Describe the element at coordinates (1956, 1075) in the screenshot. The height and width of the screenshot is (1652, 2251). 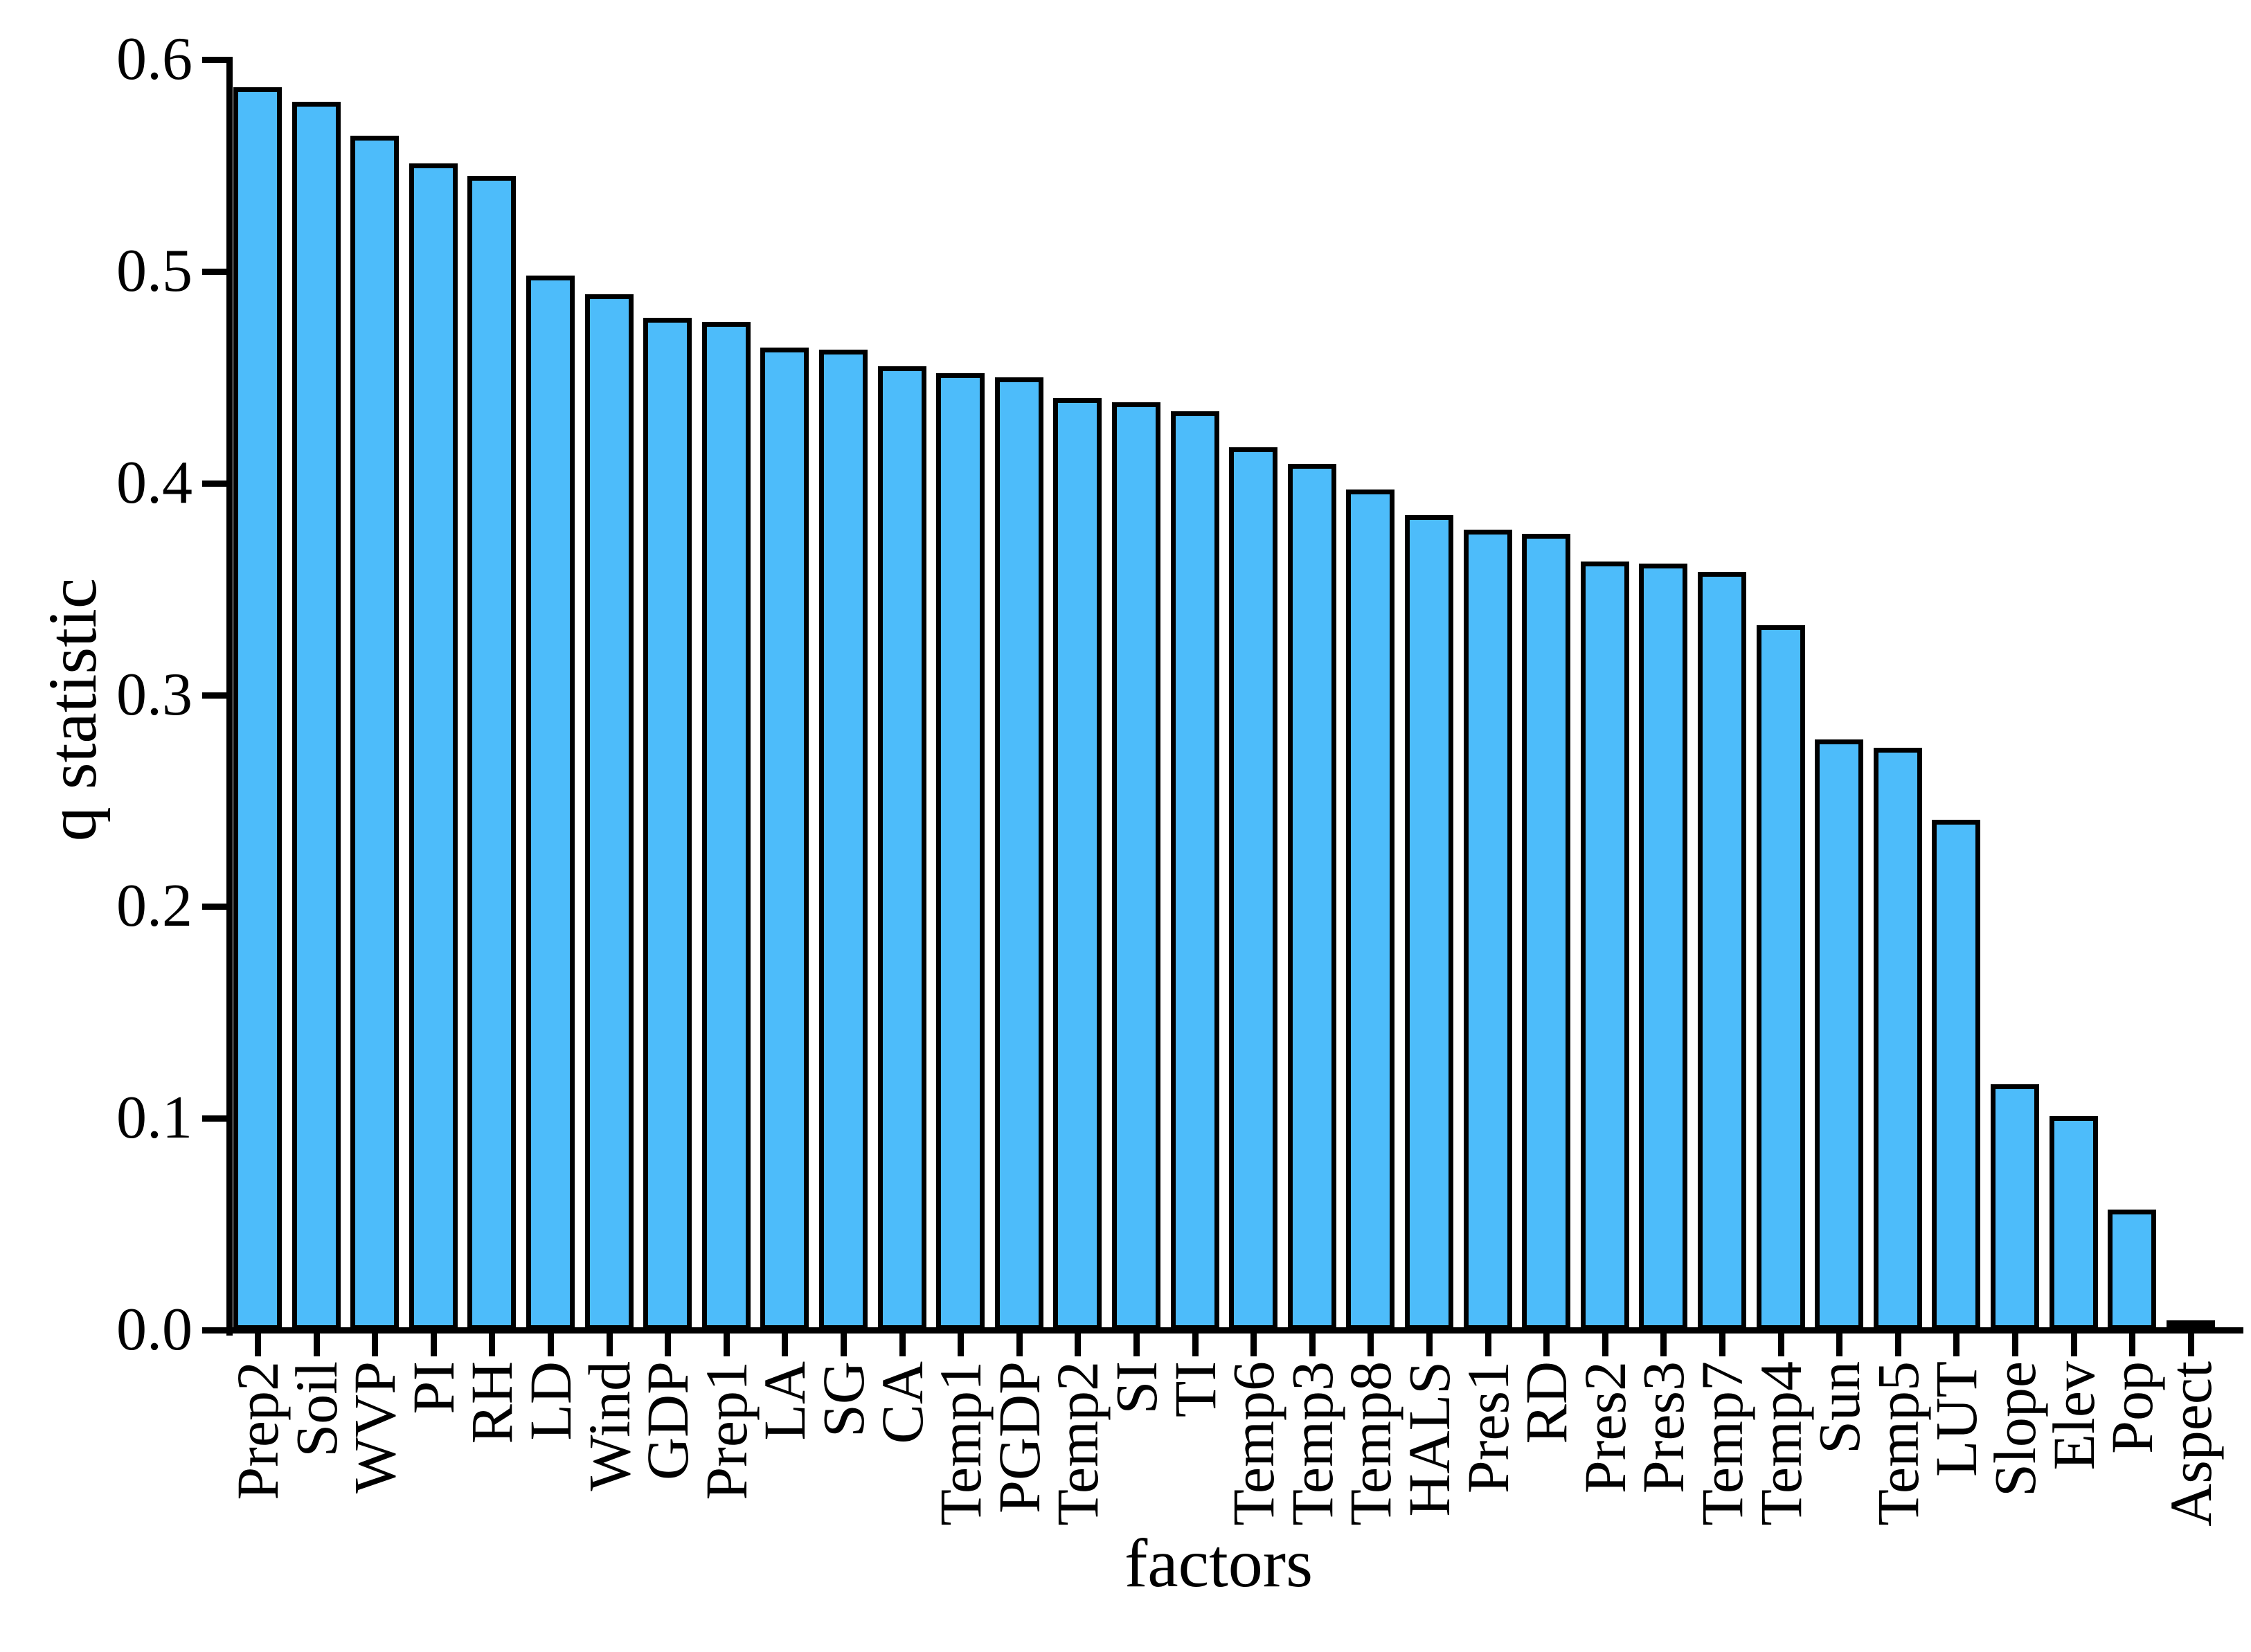
I see `bar-LUT` at that location.